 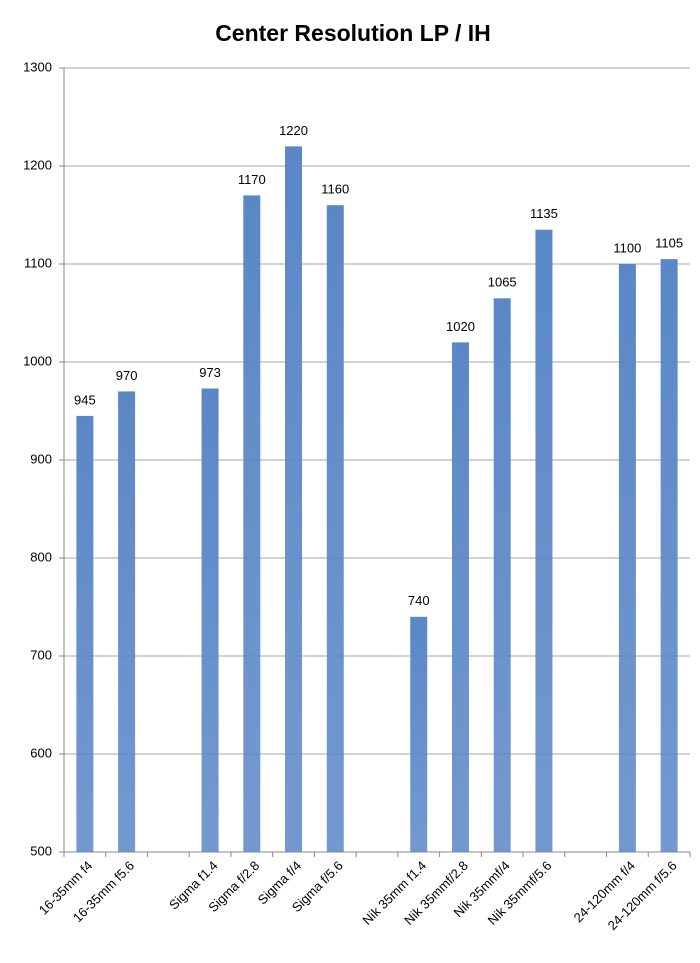 I want to click on y-tick-label: 1000, so click(x=37, y=360).